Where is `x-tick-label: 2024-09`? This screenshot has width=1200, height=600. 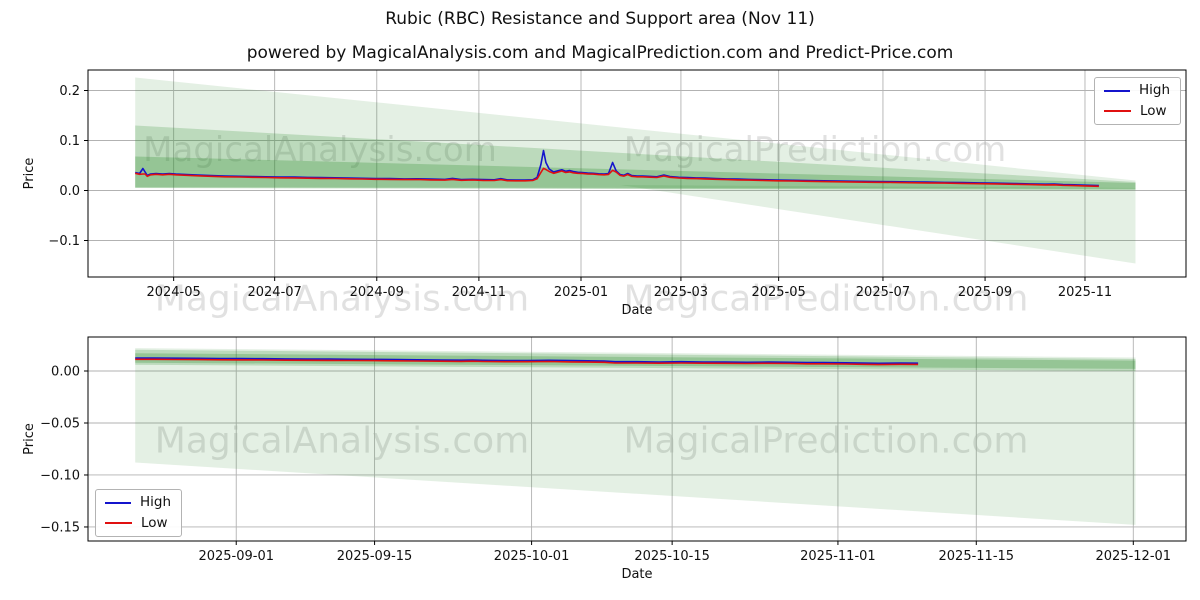 x-tick-label: 2024-09 is located at coordinates (377, 292).